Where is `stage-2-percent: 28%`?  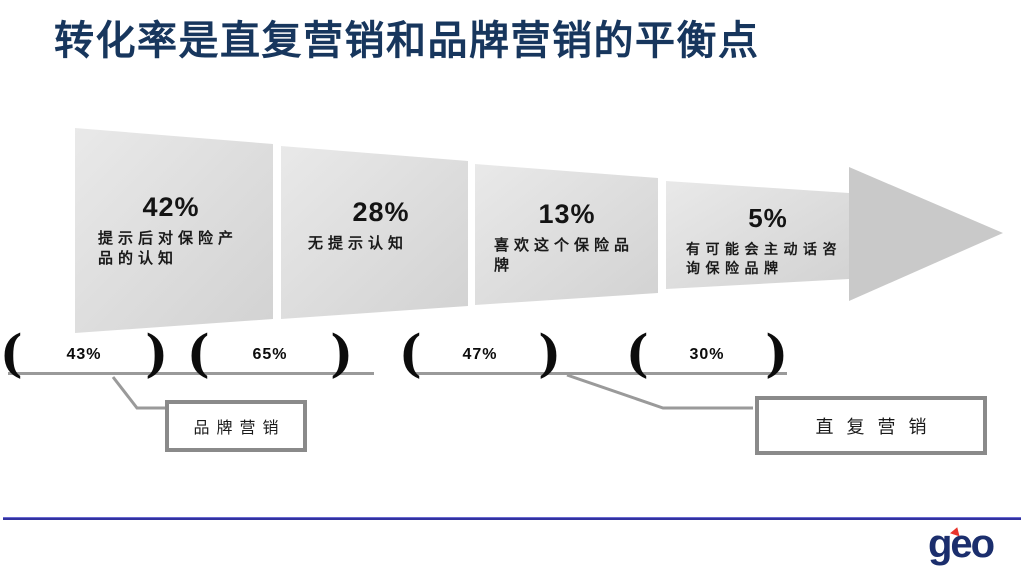
stage-2-percent: 28% is located at coordinates (381, 212).